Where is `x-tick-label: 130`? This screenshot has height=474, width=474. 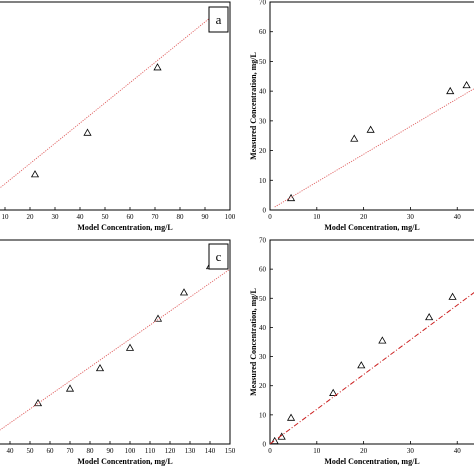
x-tick-label: 130 is located at coordinates (190, 451).